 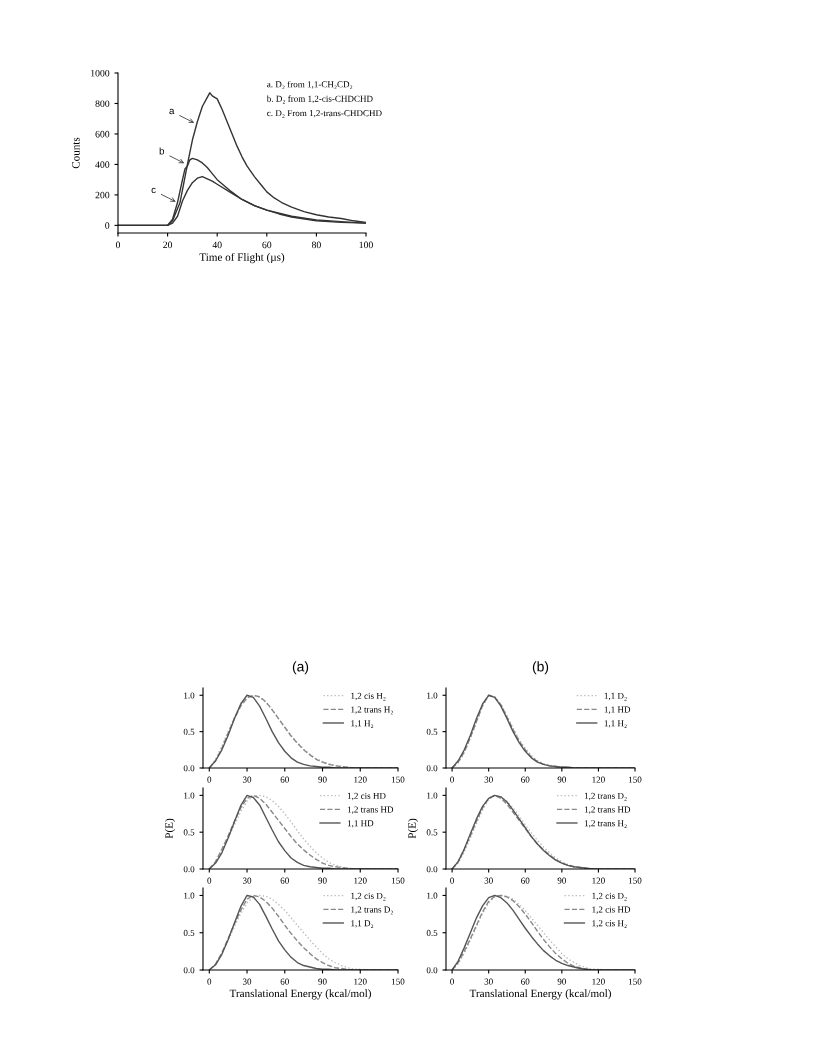 I want to click on annotation: a, so click(x=172, y=111).